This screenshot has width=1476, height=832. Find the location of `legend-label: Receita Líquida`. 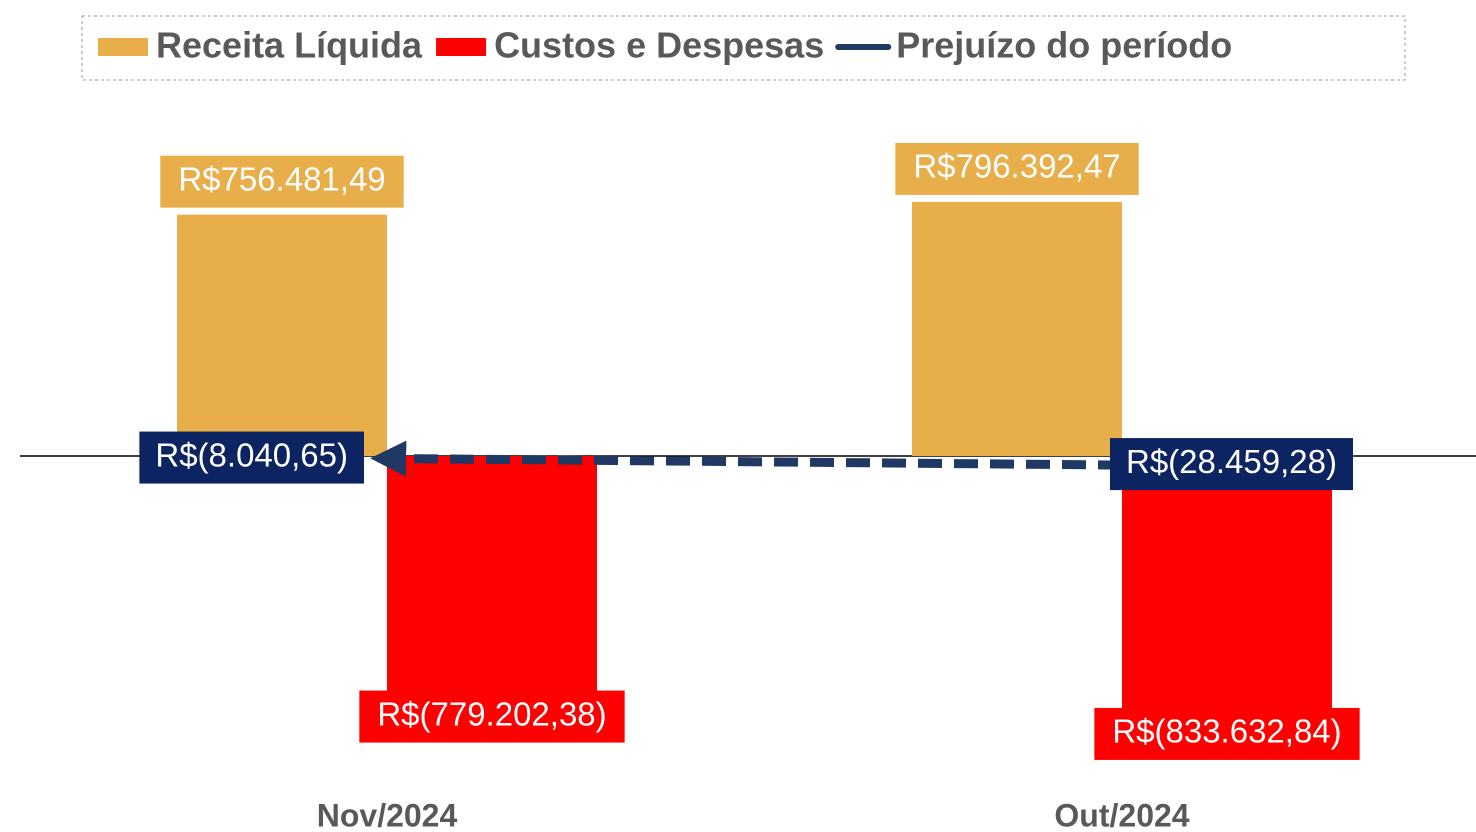

legend-label: Receita Líquida is located at coordinates (289, 45).